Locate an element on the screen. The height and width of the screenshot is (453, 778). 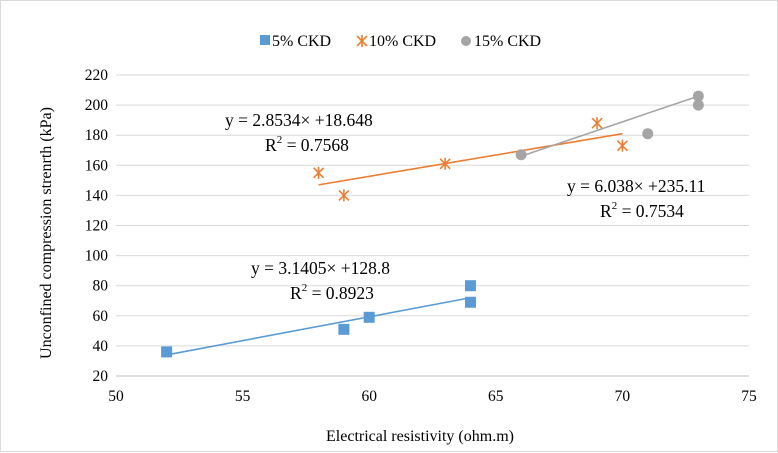
y-axis-title: Unconfined compression strenrth (kPa) is located at coordinates (46, 233).